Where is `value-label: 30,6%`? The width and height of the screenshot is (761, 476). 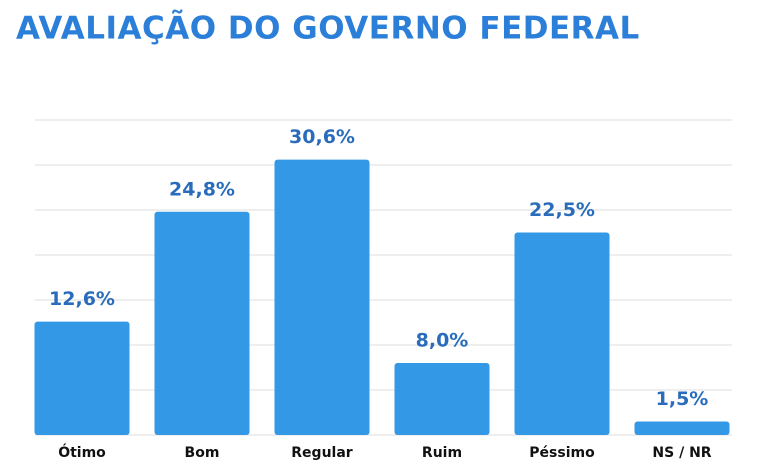 value-label: 30,6% is located at coordinates (322, 137).